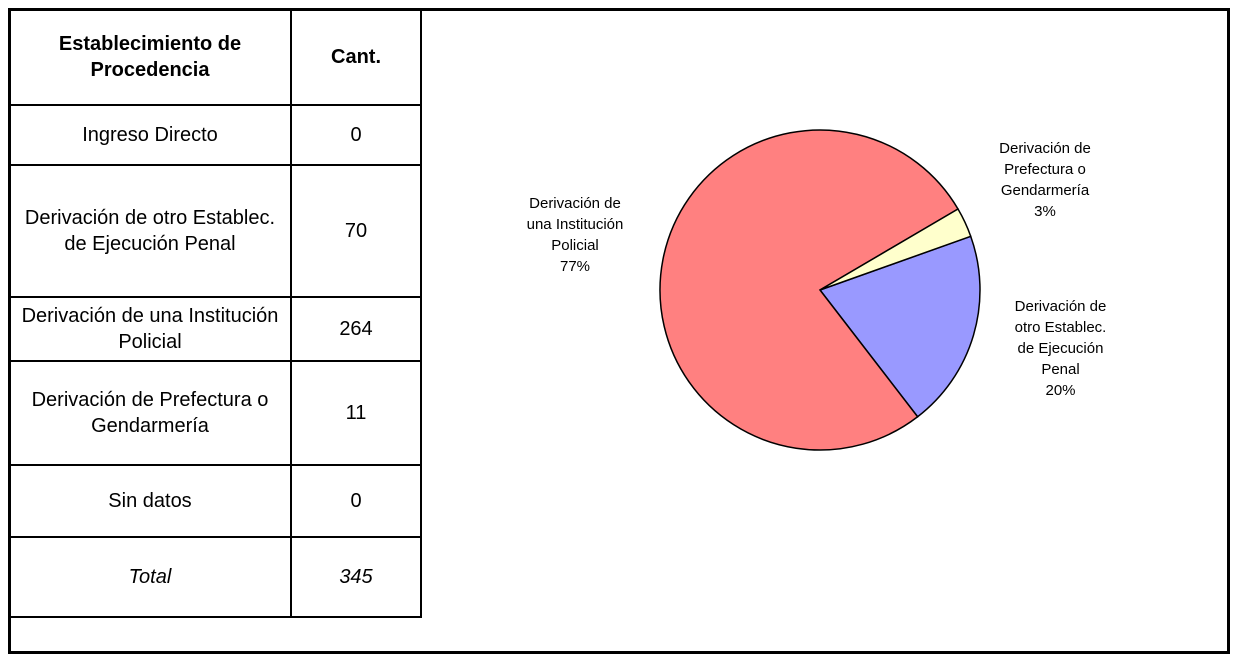  Describe the element at coordinates (1045, 211) in the screenshot. I see `slice-percent: 3%` at that location.